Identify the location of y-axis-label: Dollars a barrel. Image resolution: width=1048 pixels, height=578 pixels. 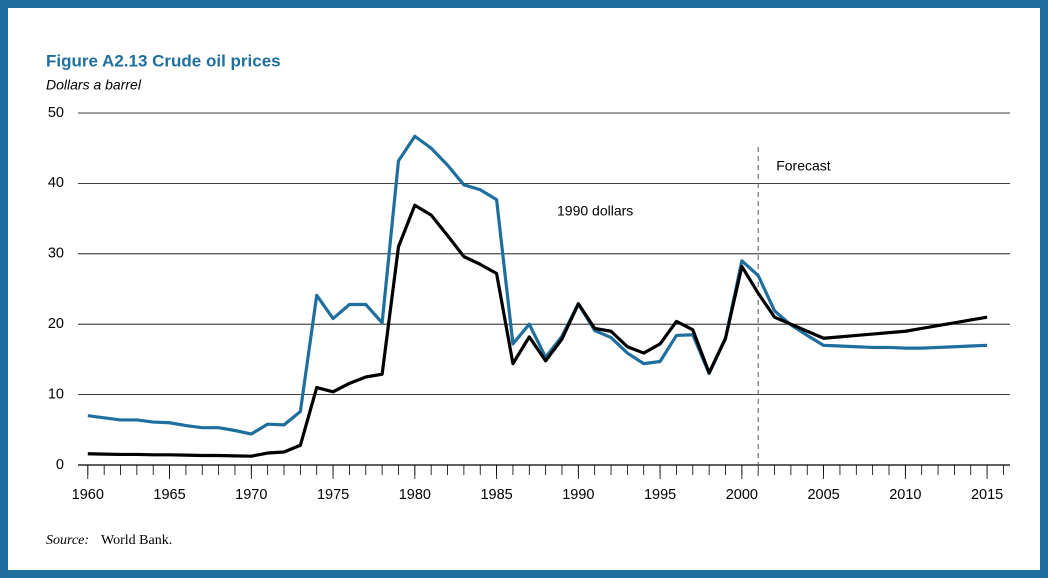
(94, 85).